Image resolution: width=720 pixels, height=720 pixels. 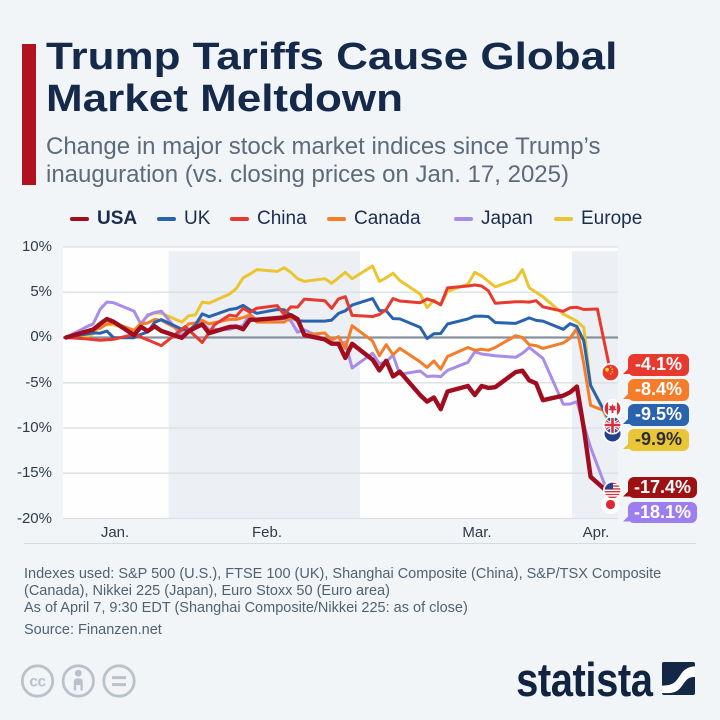 I want to click on svg-text: cc, so click(x=37, y=682).